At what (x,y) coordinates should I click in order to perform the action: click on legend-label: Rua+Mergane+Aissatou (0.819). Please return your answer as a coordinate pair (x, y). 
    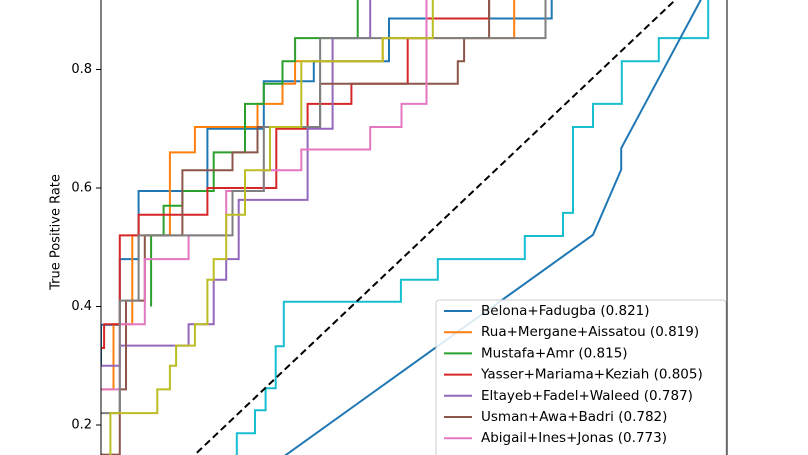
    Looking at the image, I should click on (590, 332).